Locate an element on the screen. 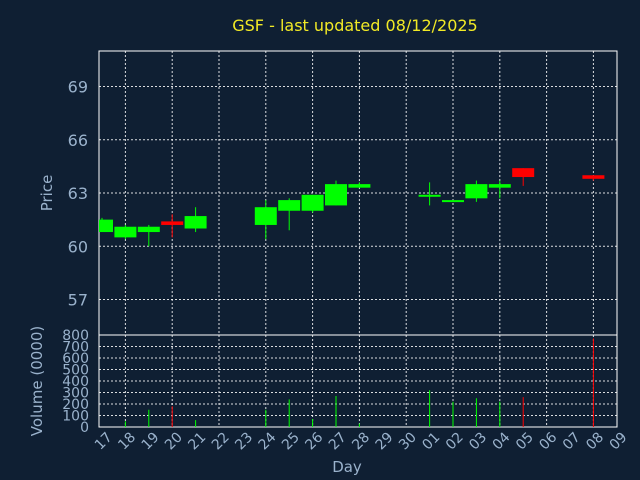  chart-title: GSF - last updated 08/12/2025 is located at coordinates (354, 25).